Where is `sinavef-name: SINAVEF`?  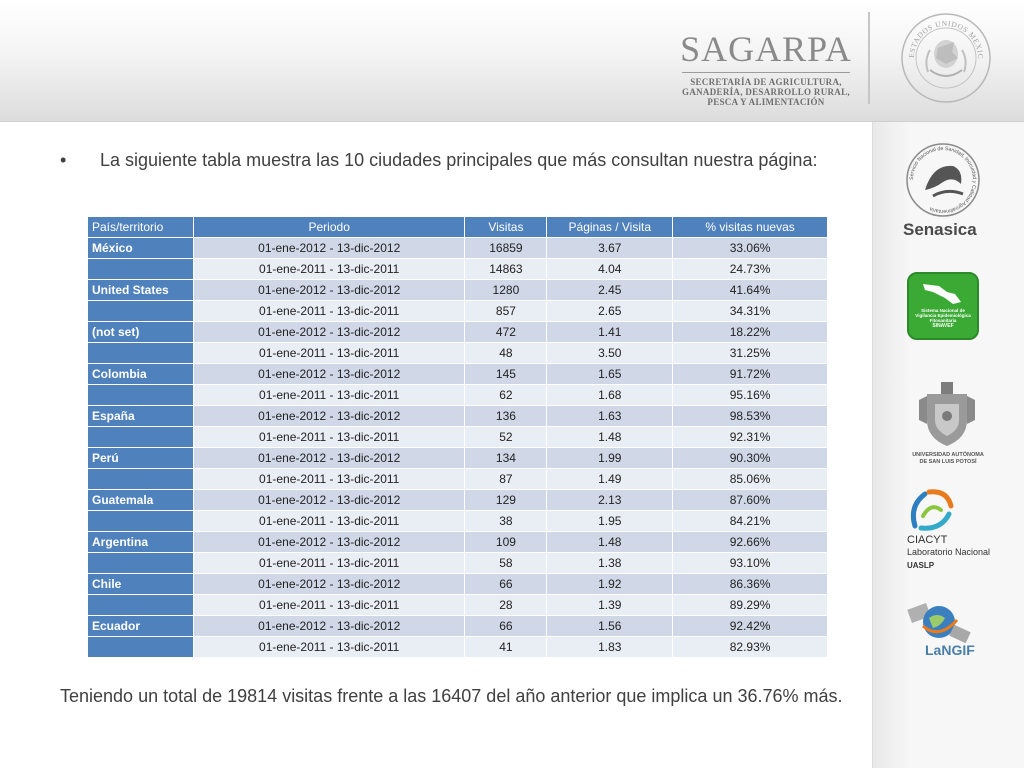
sinavef-name: SINAVEF is located at coordinates (943, 326).